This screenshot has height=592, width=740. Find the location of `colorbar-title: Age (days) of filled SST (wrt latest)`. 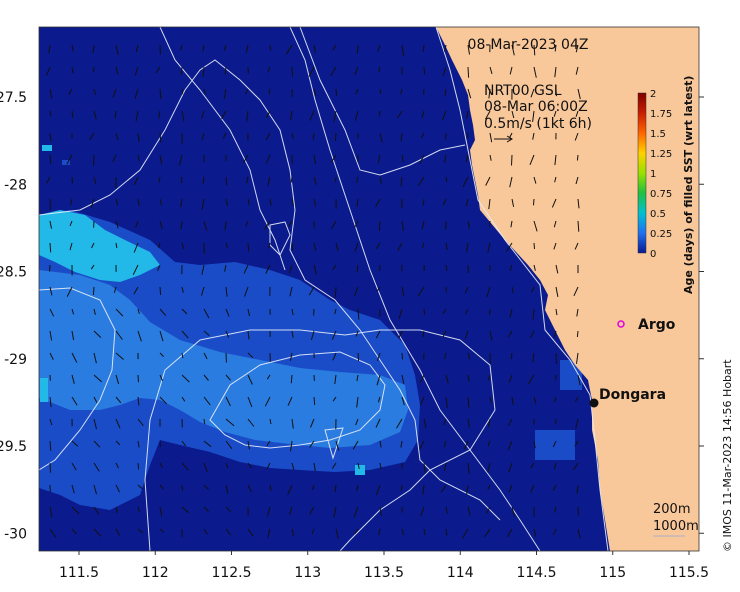

colorbar-title: Age (days) of filled SST (wrt latest) is located at coordinates (688, 185).